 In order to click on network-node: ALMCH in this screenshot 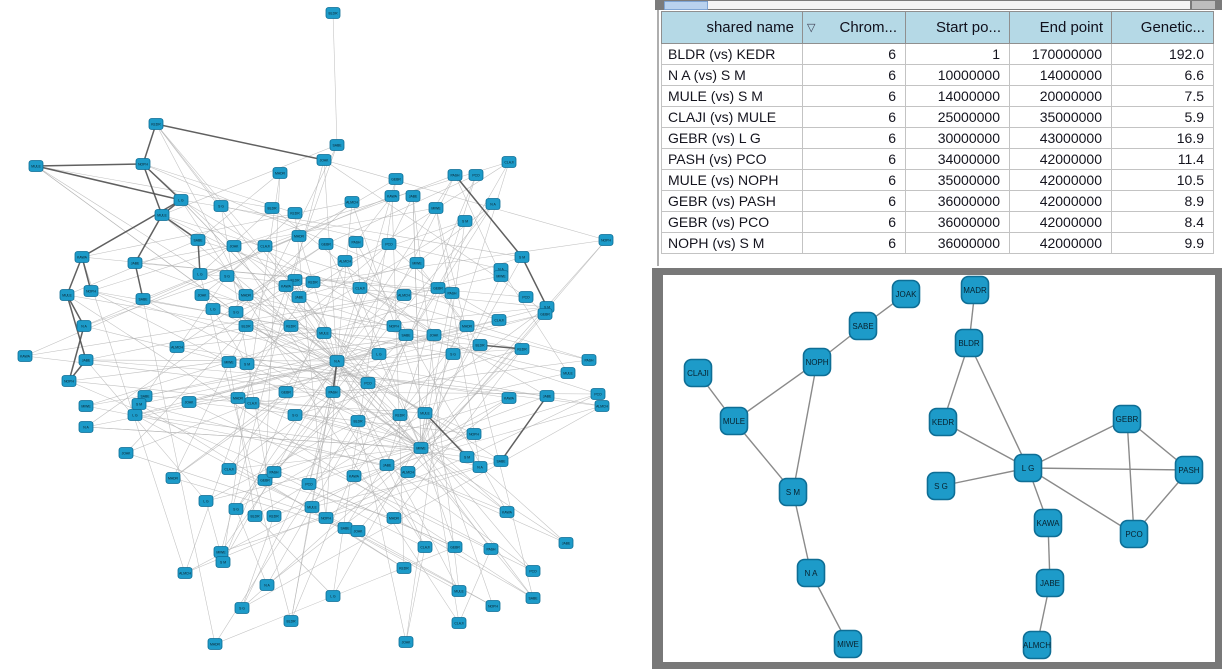, I will do `click(602, 406)`.